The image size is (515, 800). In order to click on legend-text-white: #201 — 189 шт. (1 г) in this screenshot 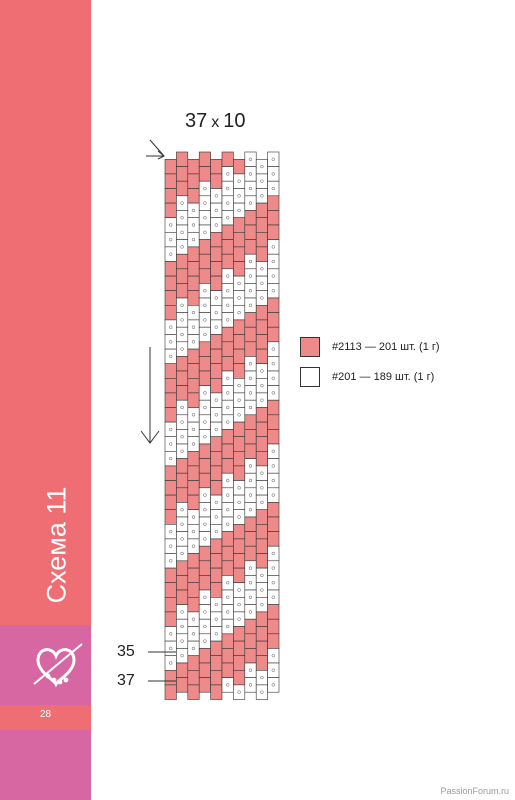, I will do `click(383, 377)`.